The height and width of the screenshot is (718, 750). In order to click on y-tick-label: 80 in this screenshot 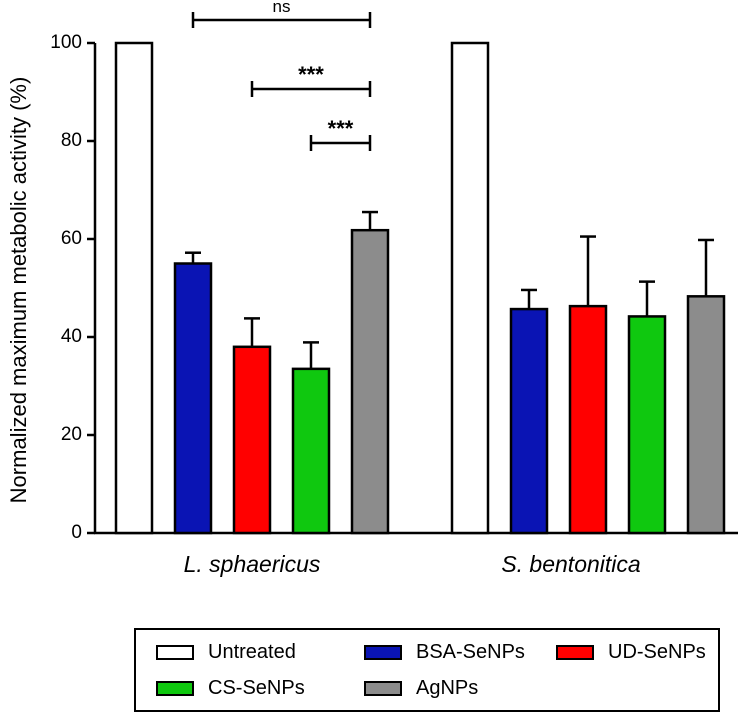, I will do `click(71, 140)`.